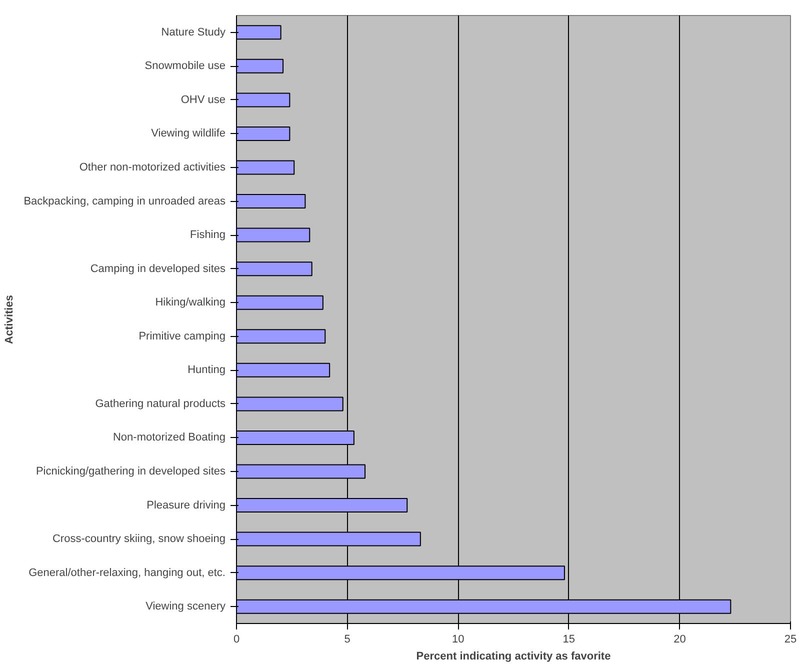  What do you see at coordinates (186, 505) in the screenshot?
I see `y-tick-label: Pleasure driving` at bounding box center [186, 505].